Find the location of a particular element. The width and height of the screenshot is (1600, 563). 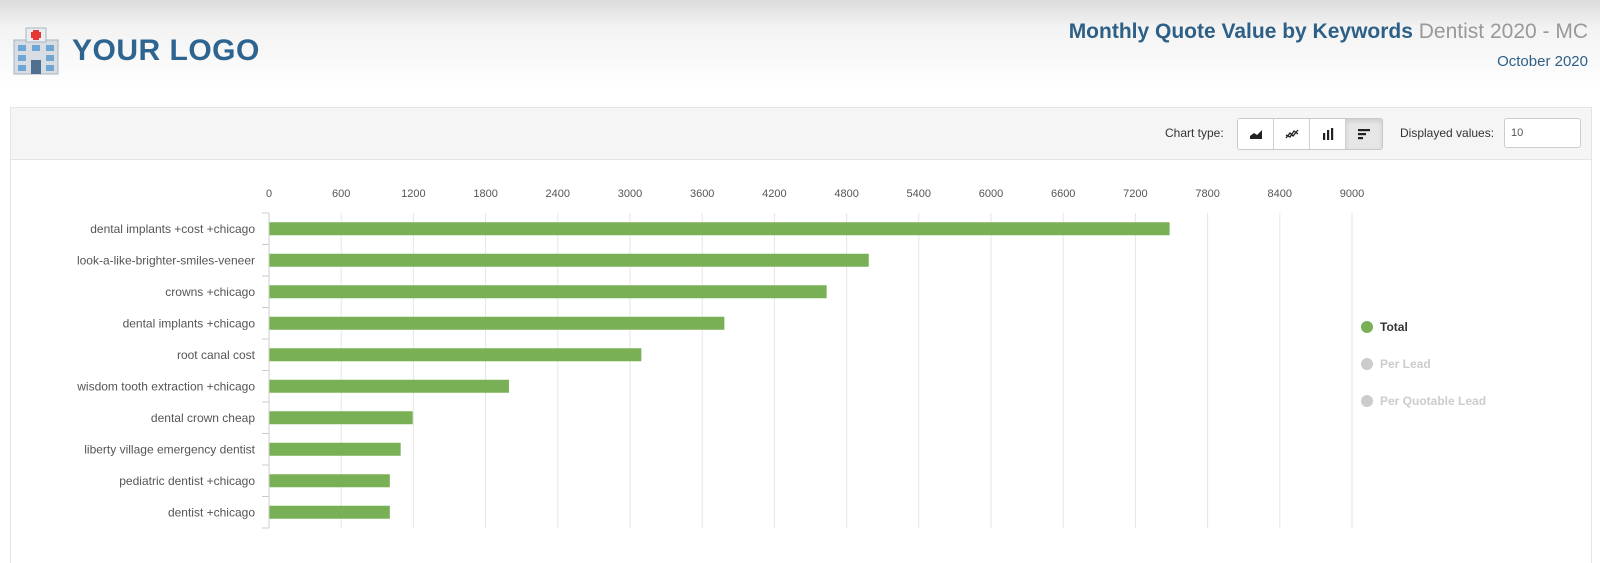

category-label: root canal cost is located at coordinates (216, 355).